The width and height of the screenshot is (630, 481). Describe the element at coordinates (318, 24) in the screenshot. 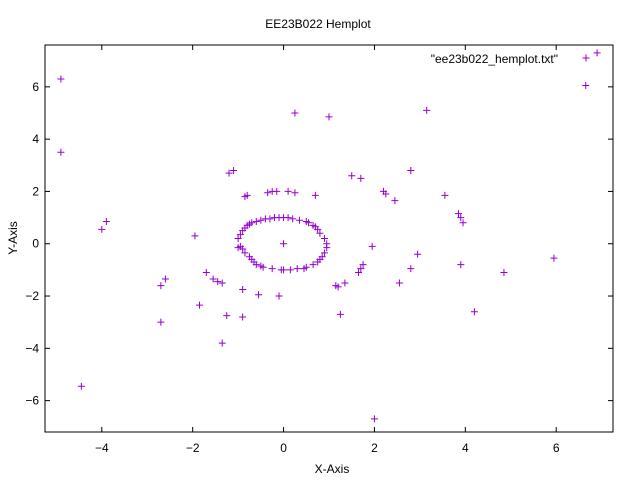

I see `chart-title: EE23B022 Hemplot` at that location.